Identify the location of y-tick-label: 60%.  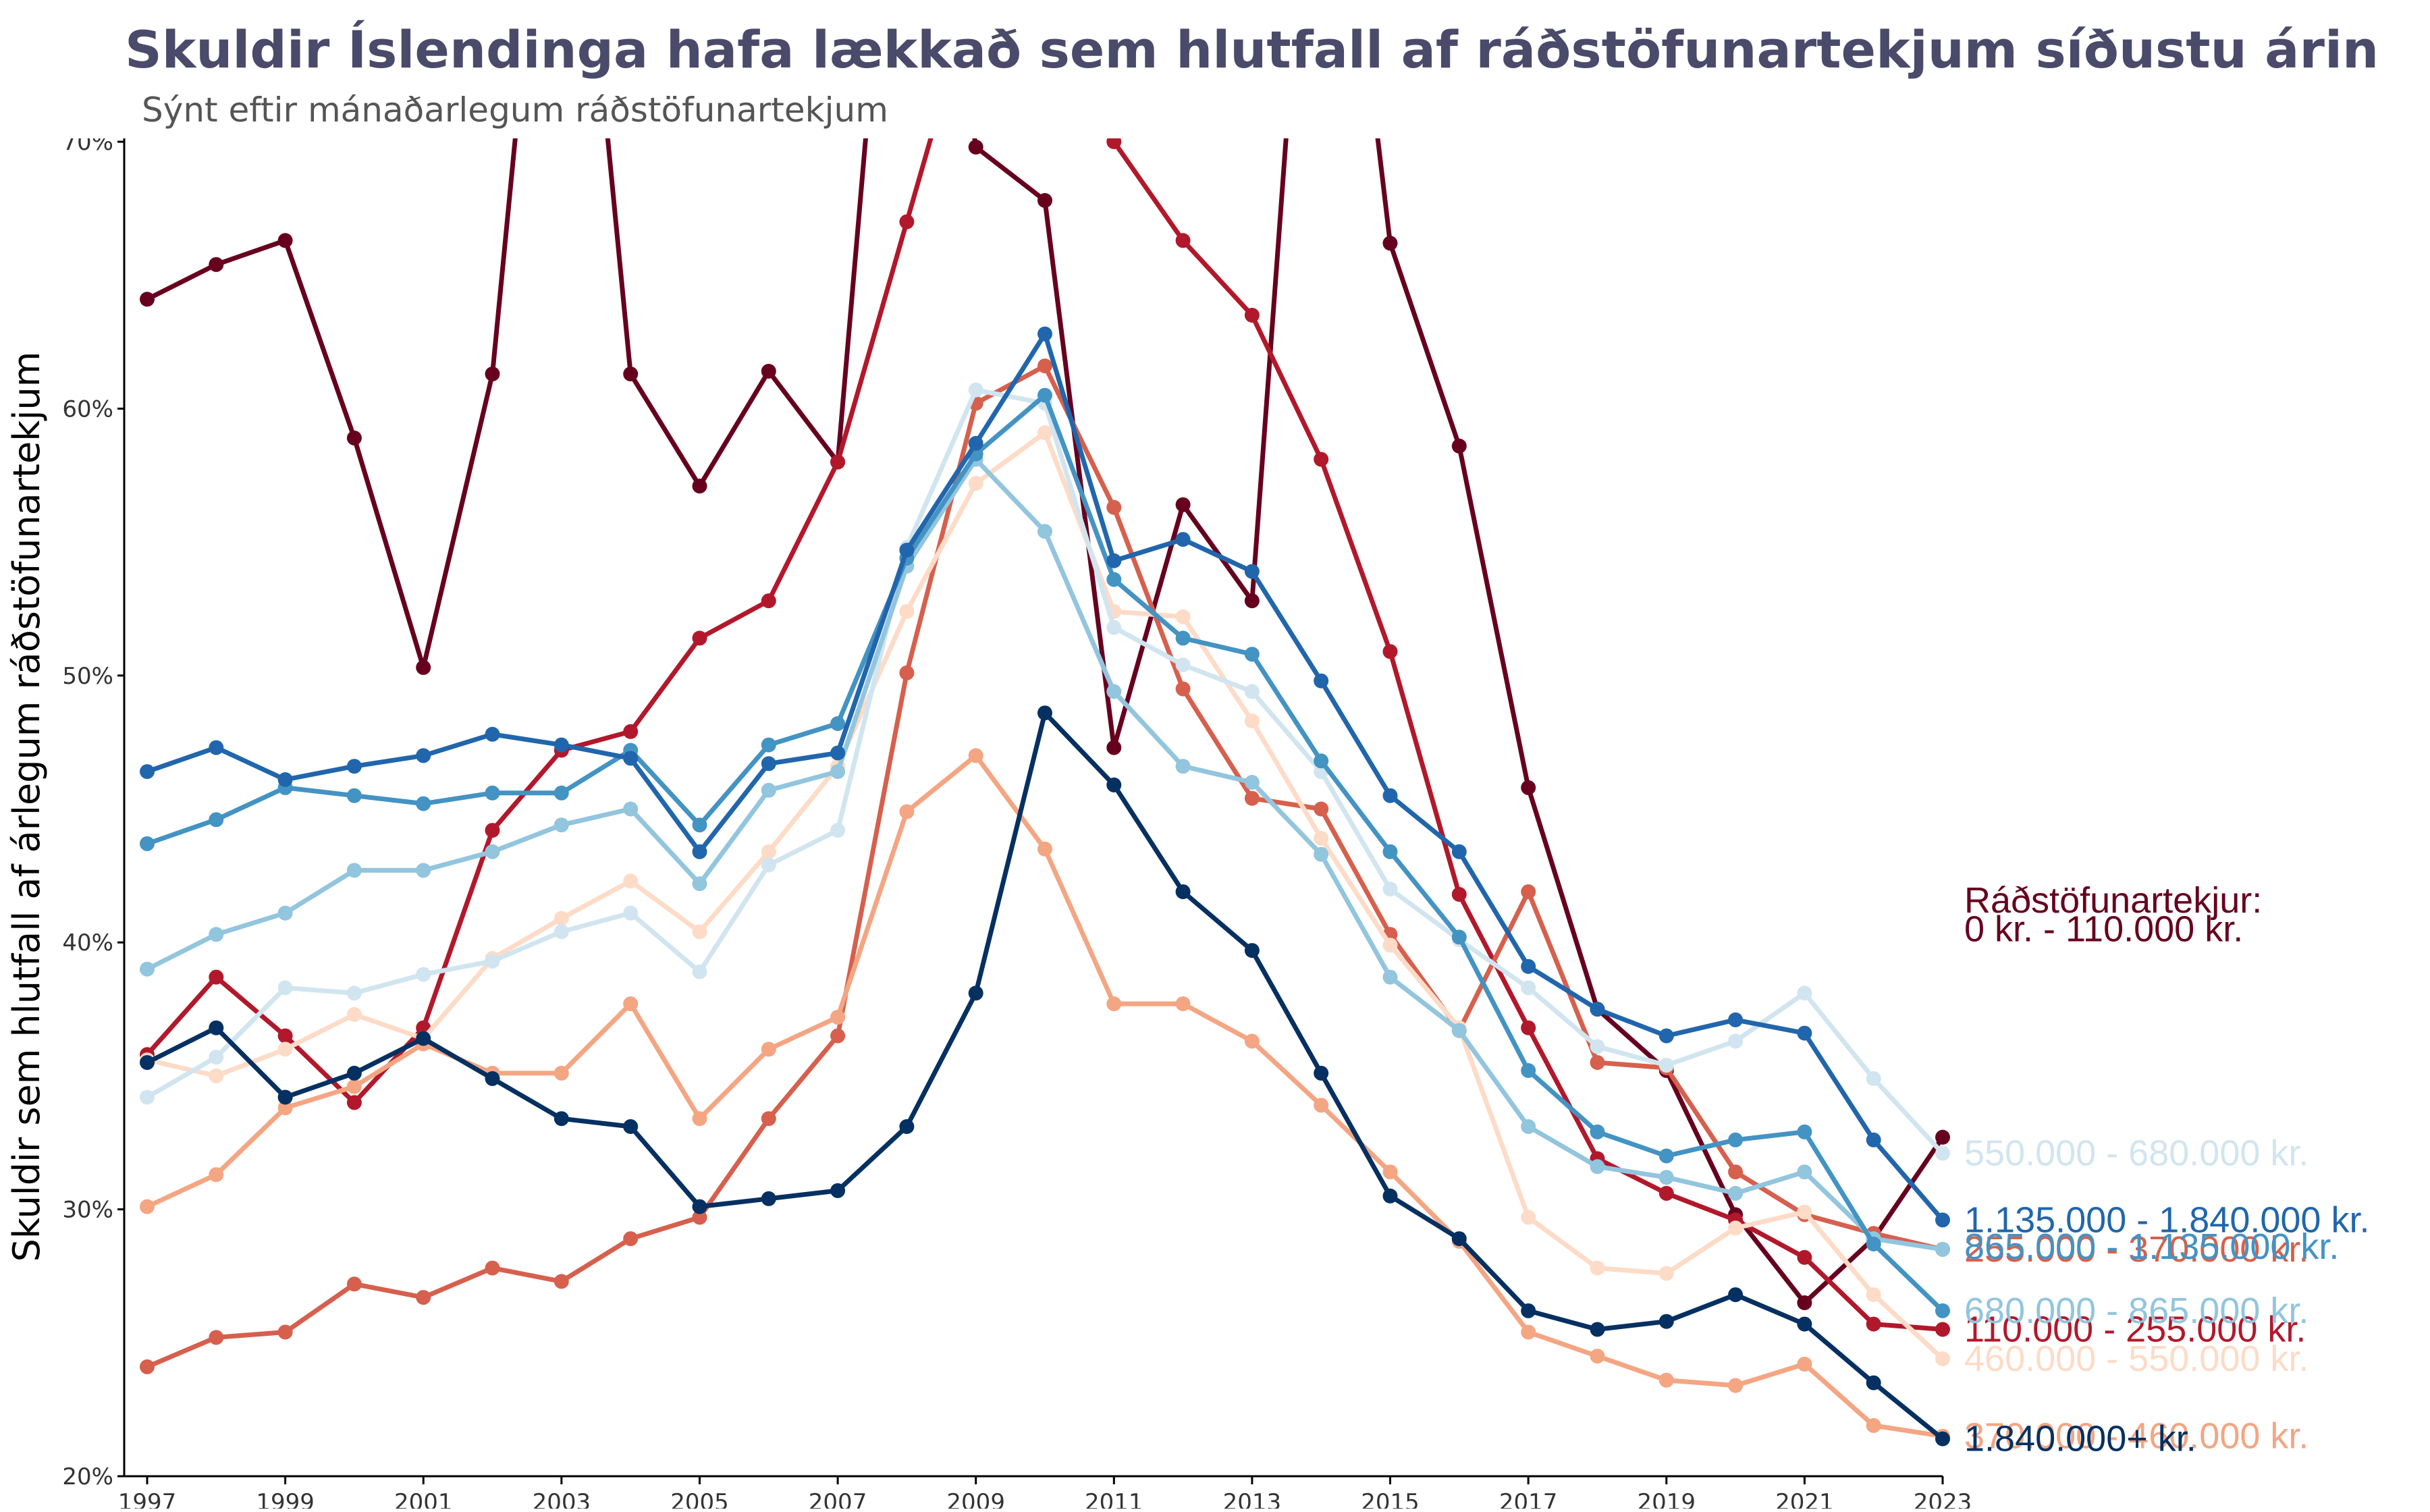
(87, 409).